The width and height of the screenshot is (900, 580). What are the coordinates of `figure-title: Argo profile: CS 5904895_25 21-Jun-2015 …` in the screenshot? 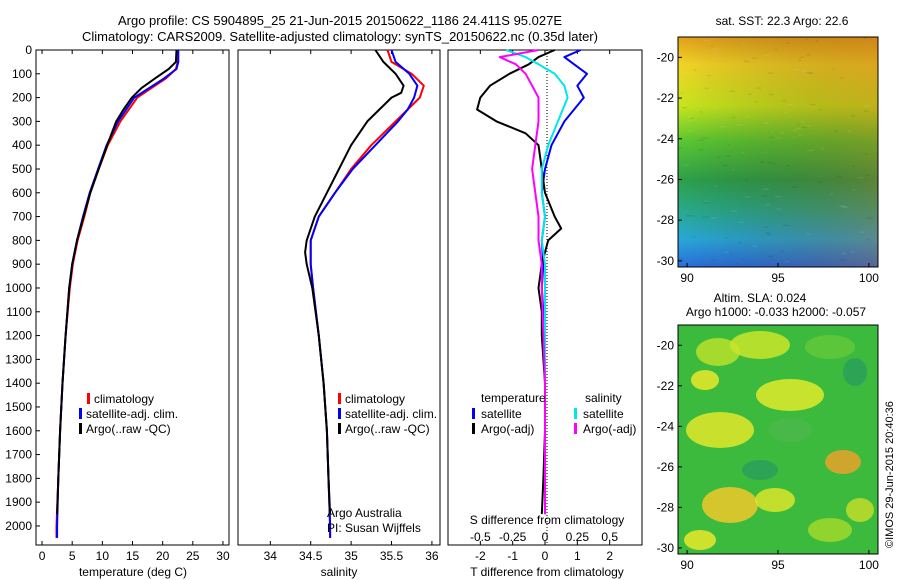 It's located at (340, 20).